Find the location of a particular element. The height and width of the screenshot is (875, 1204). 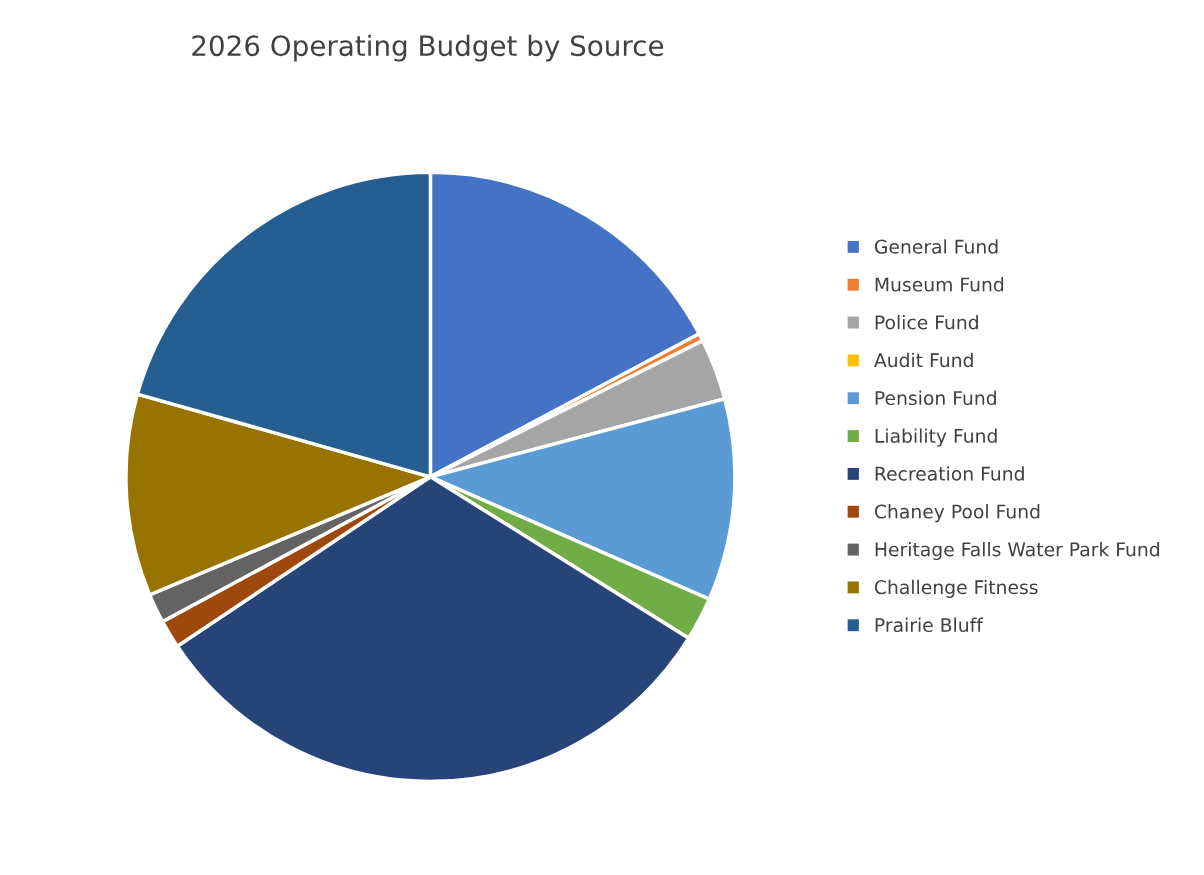

legend-label: Chaney Pool Fund is located at coordinates (957, 513).